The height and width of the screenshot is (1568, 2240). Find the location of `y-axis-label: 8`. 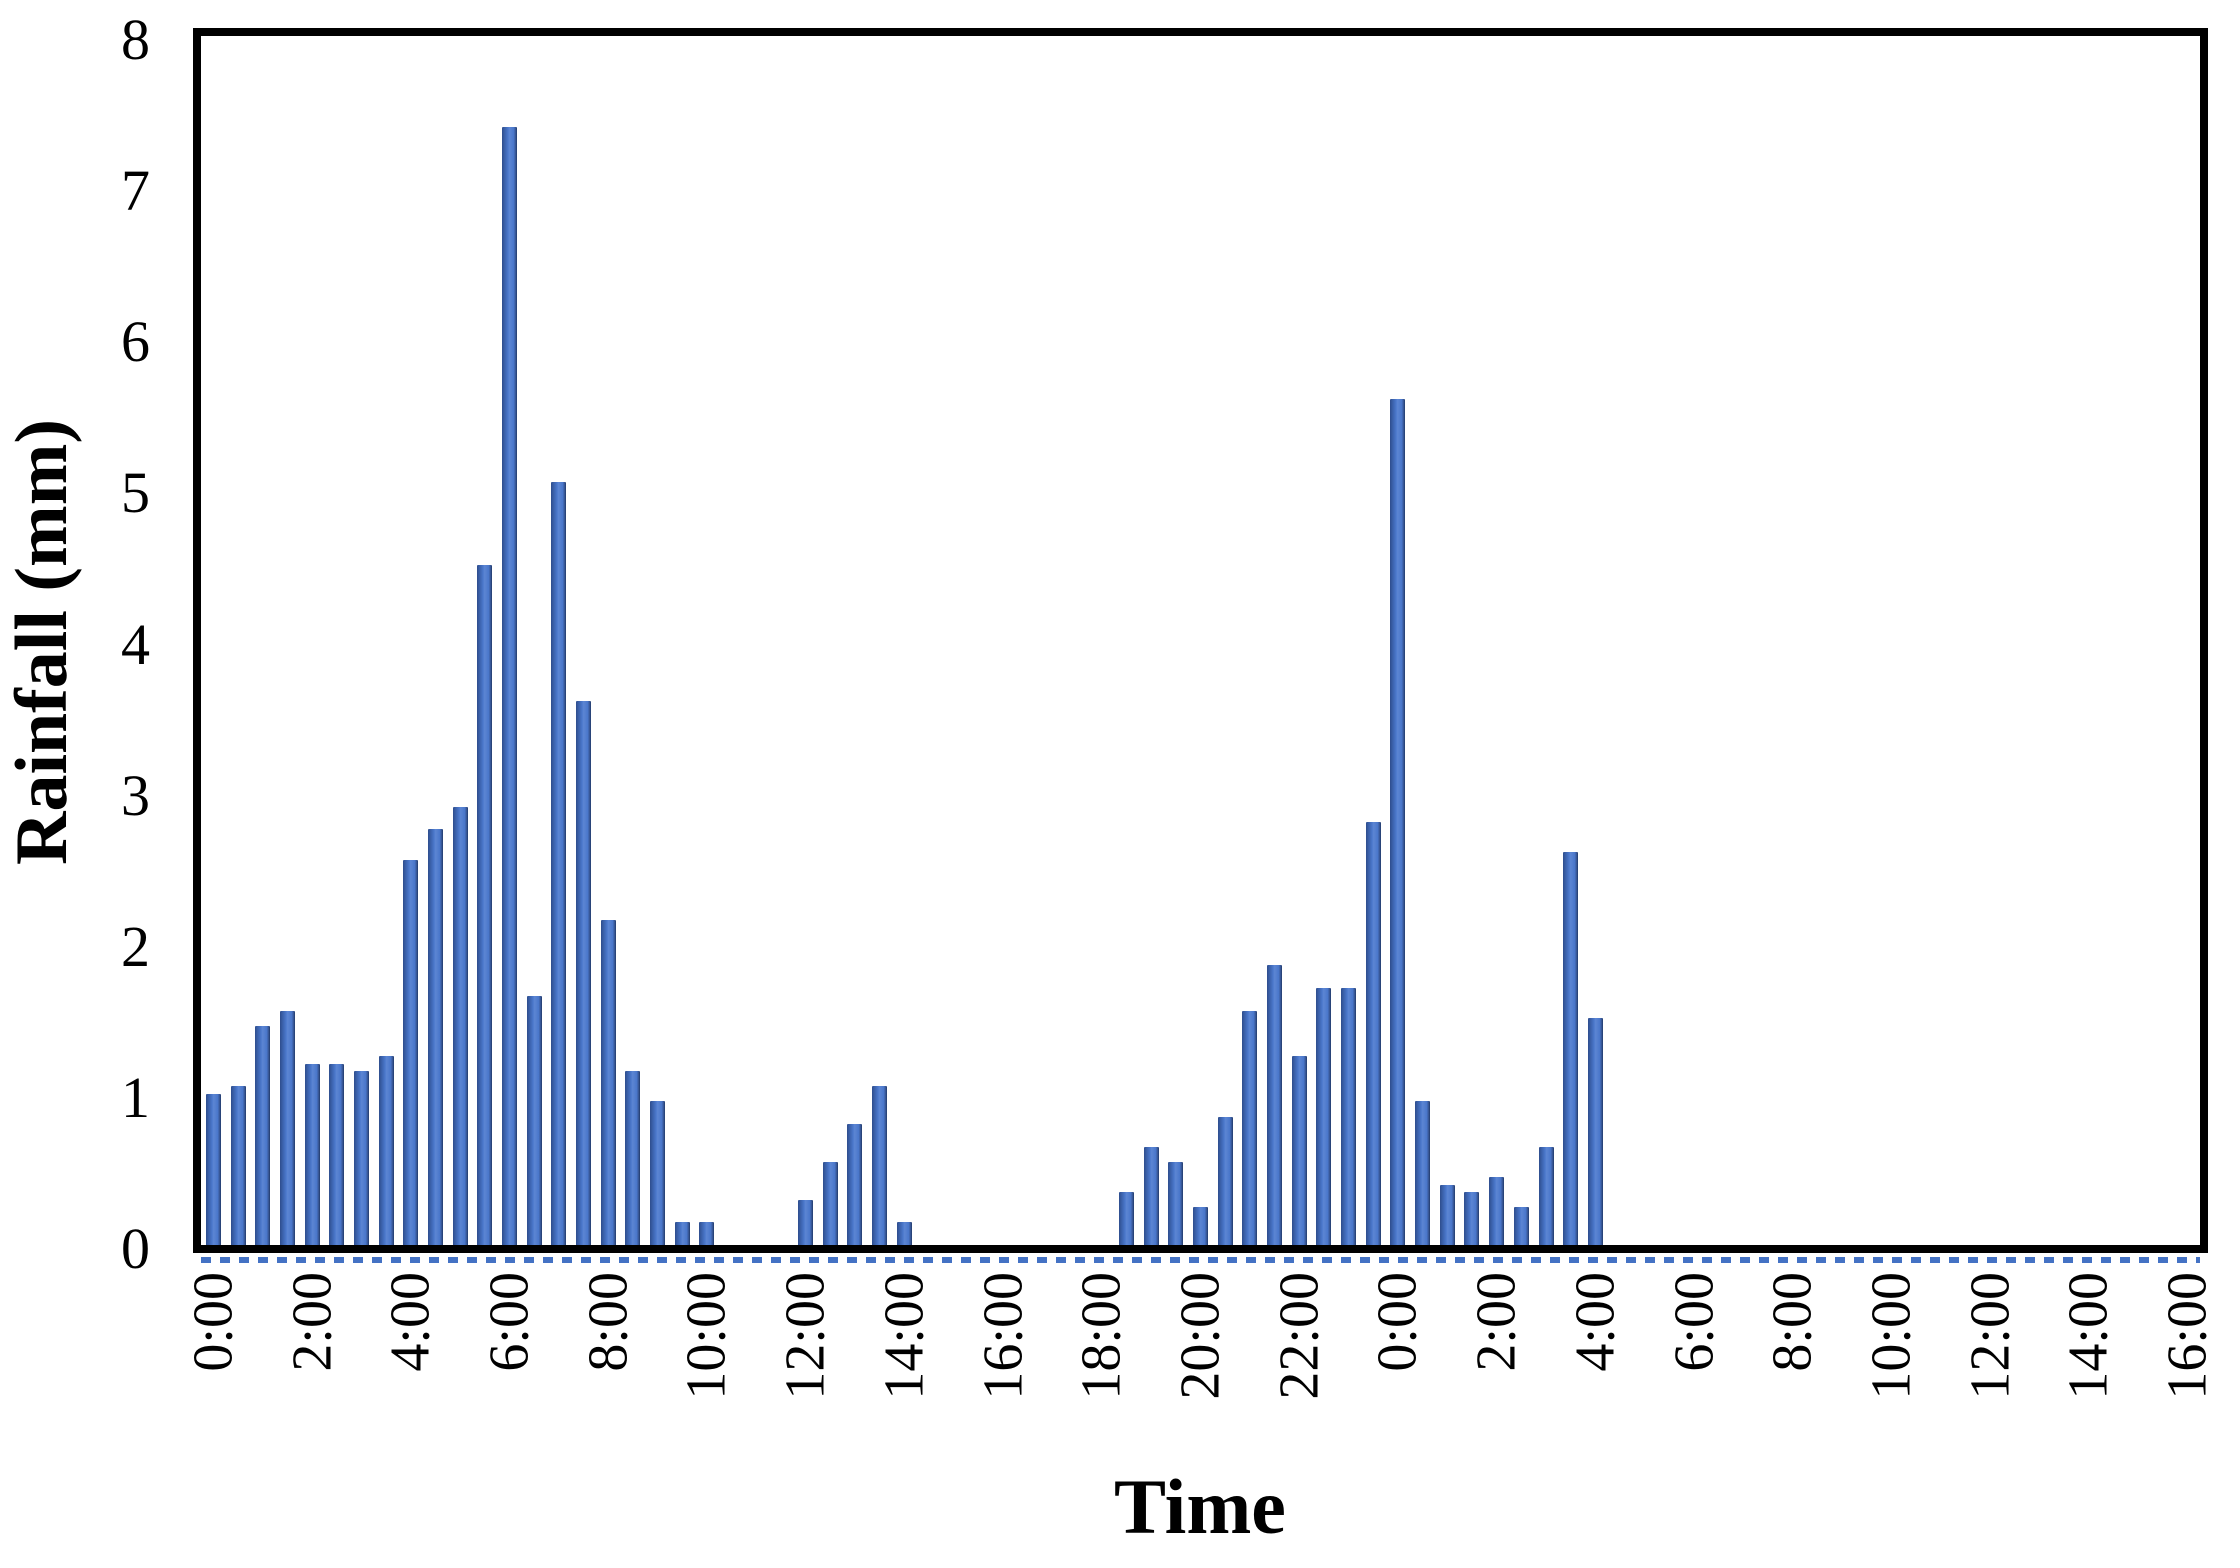

y-axis-label: 8 is located at coordinates (135, 39).